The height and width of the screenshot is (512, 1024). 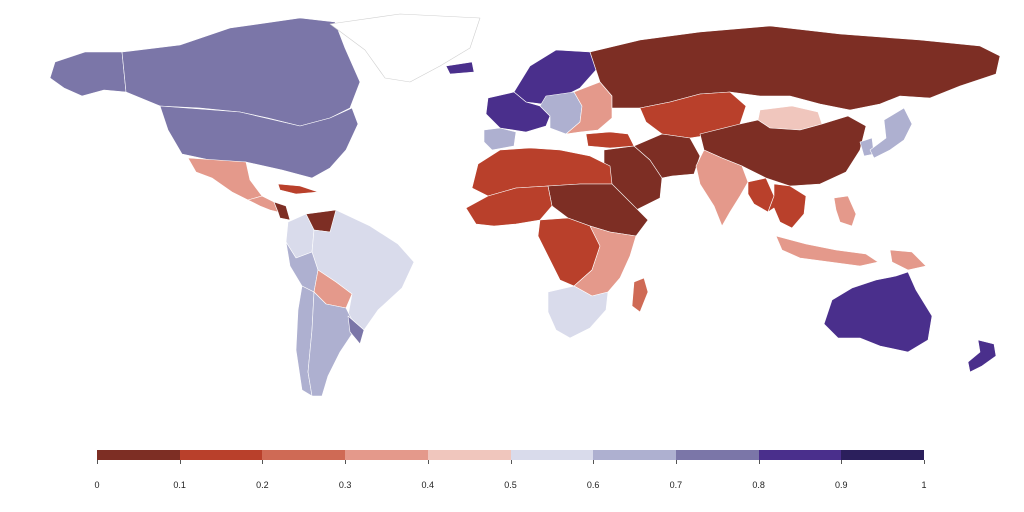 I want to click on region-scandinavia, so click(x=555, y=77).